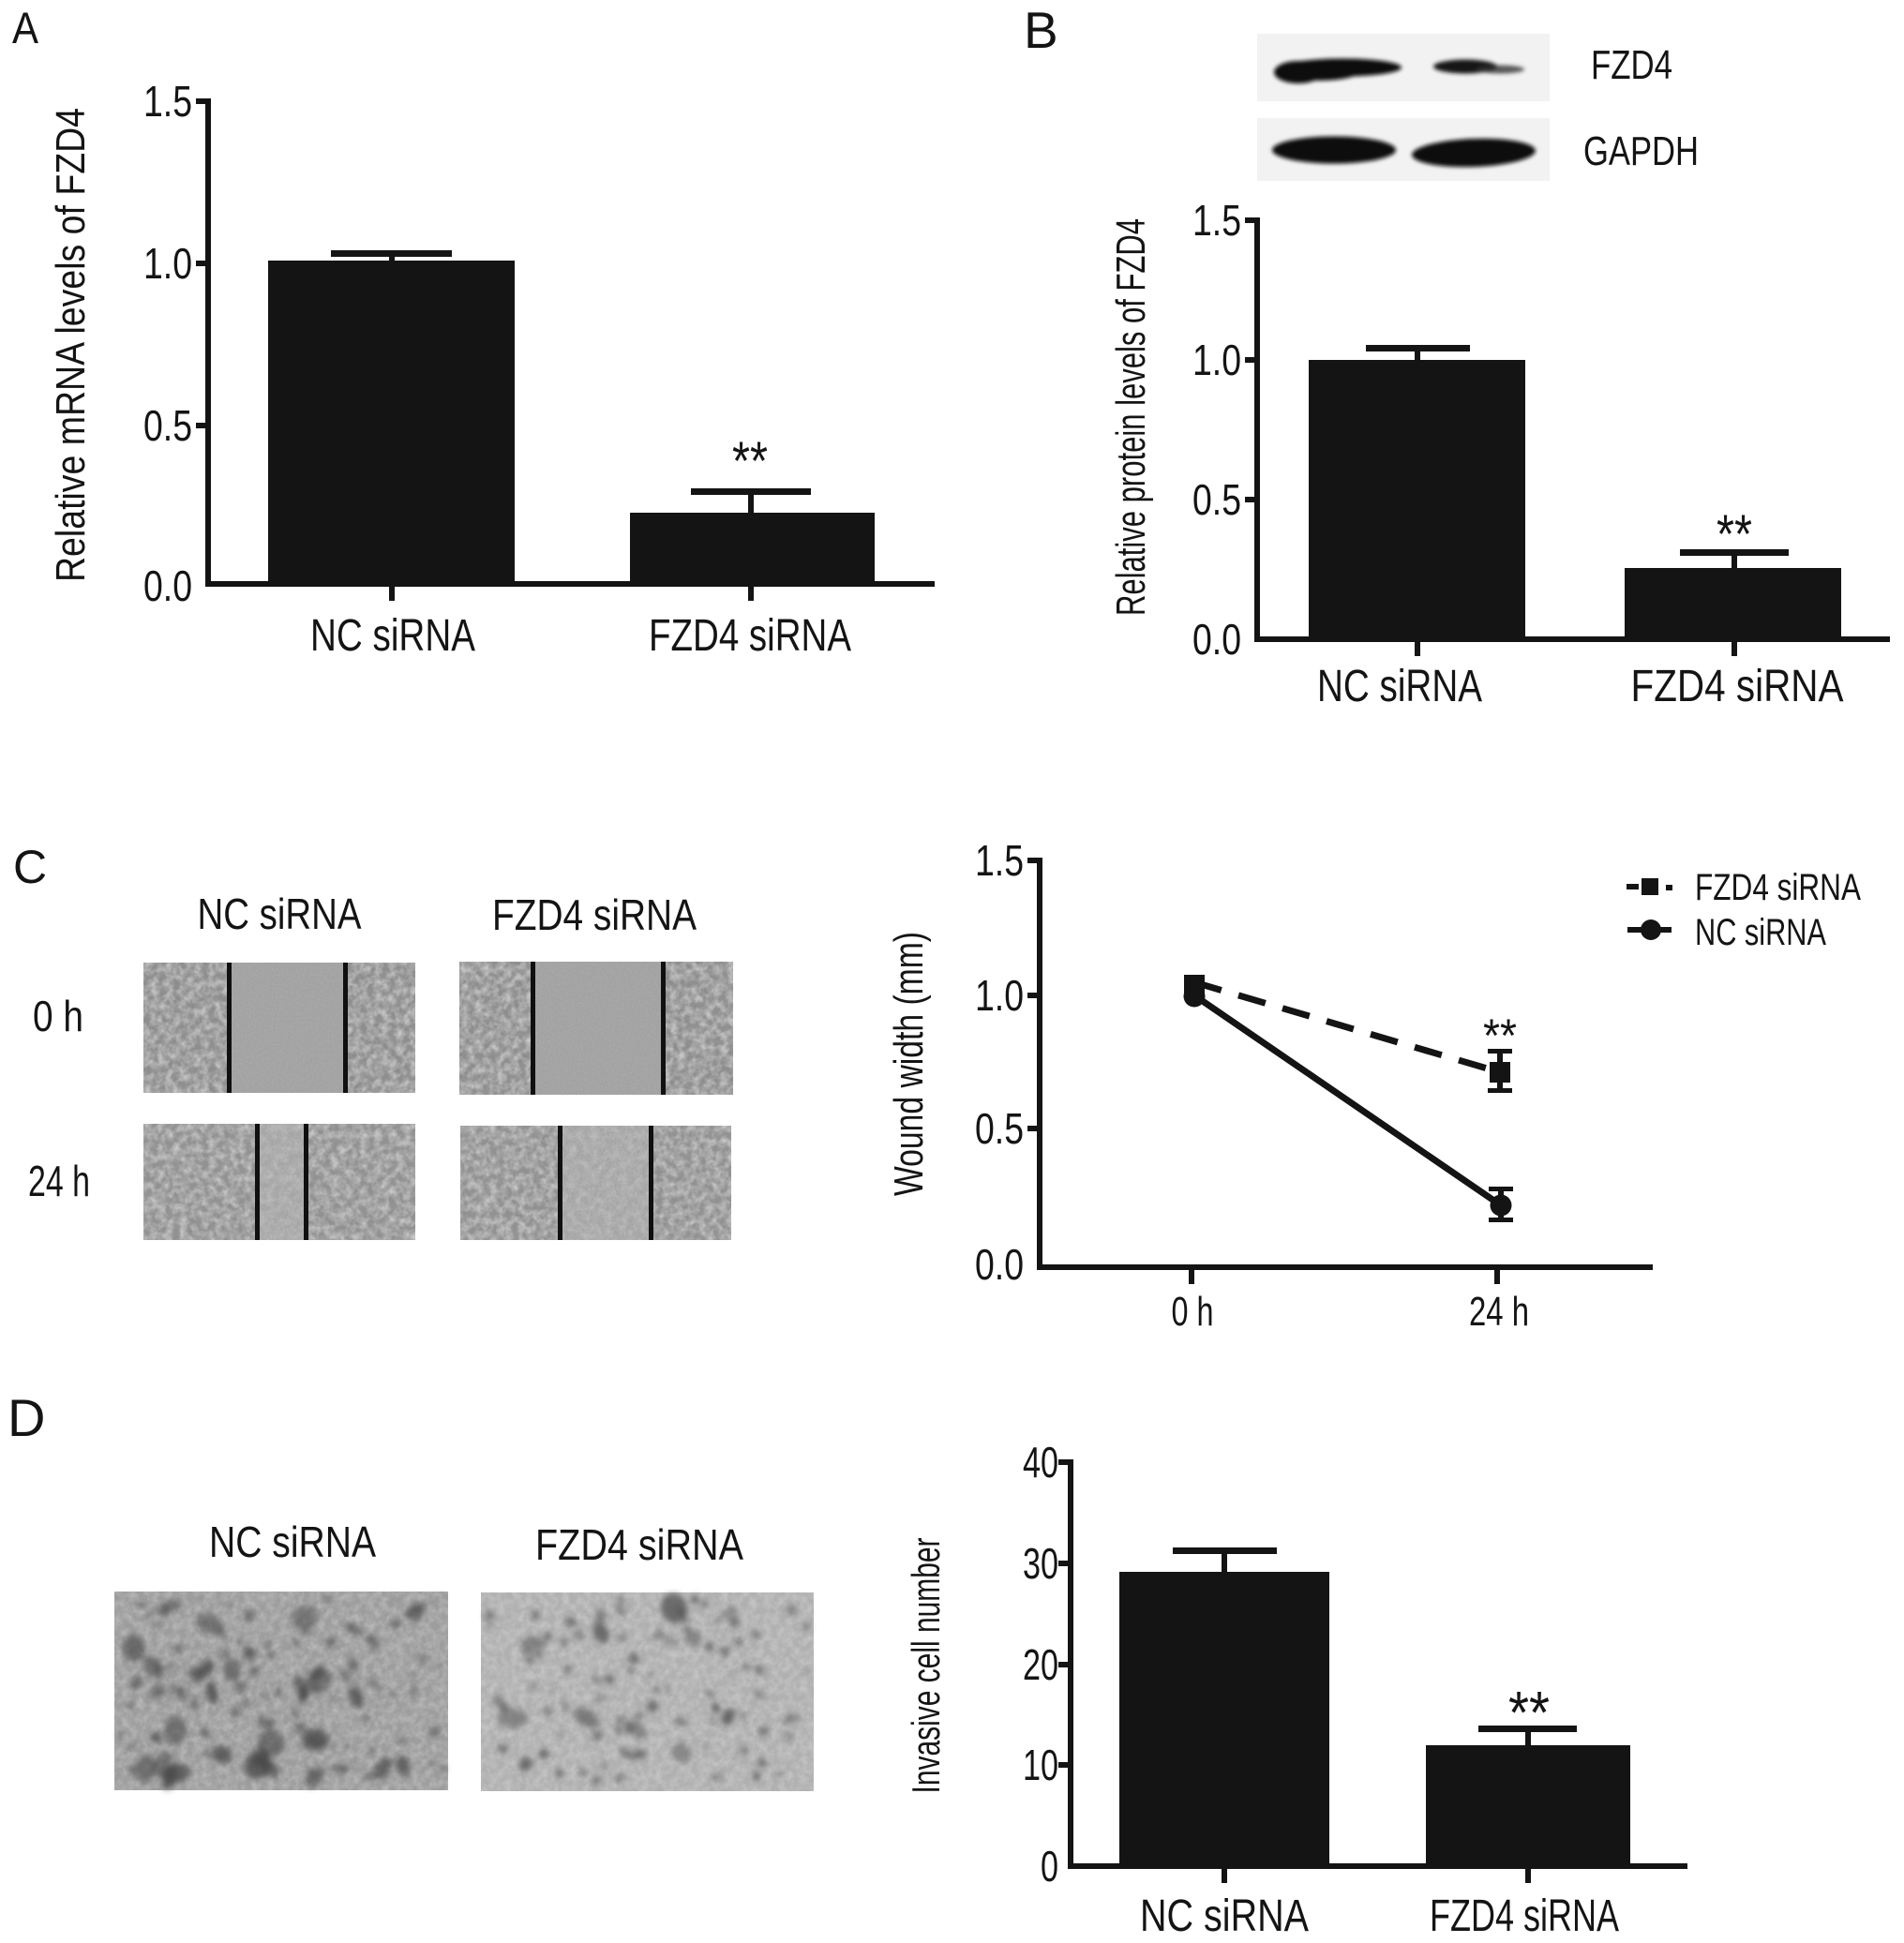 The image size is (1904, 1943). I want to click on svg-text:Relative protein levels of FZD: Relative protein levels of FZD4, so click(1131, 417).